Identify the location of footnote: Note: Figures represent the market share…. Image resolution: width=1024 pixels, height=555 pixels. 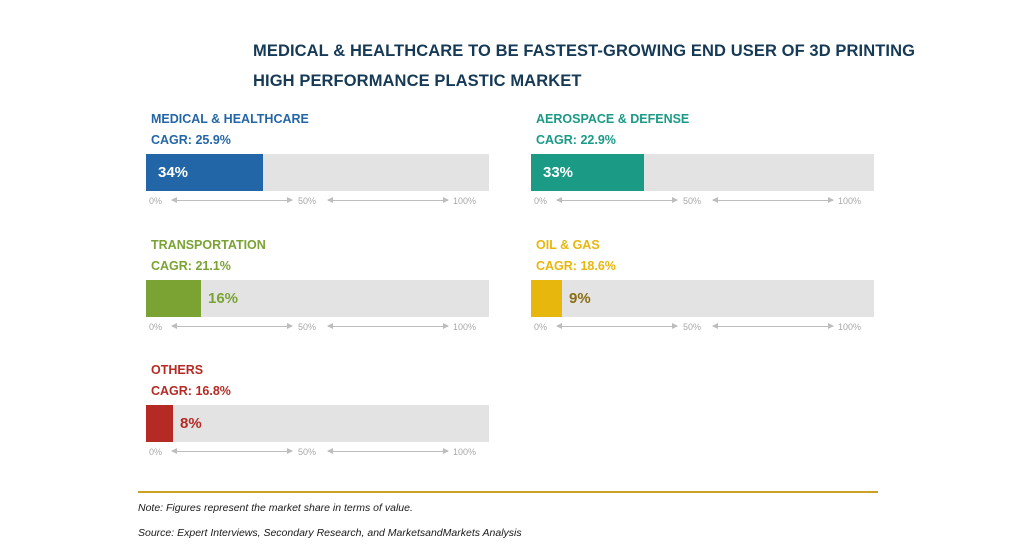
(275, 508).